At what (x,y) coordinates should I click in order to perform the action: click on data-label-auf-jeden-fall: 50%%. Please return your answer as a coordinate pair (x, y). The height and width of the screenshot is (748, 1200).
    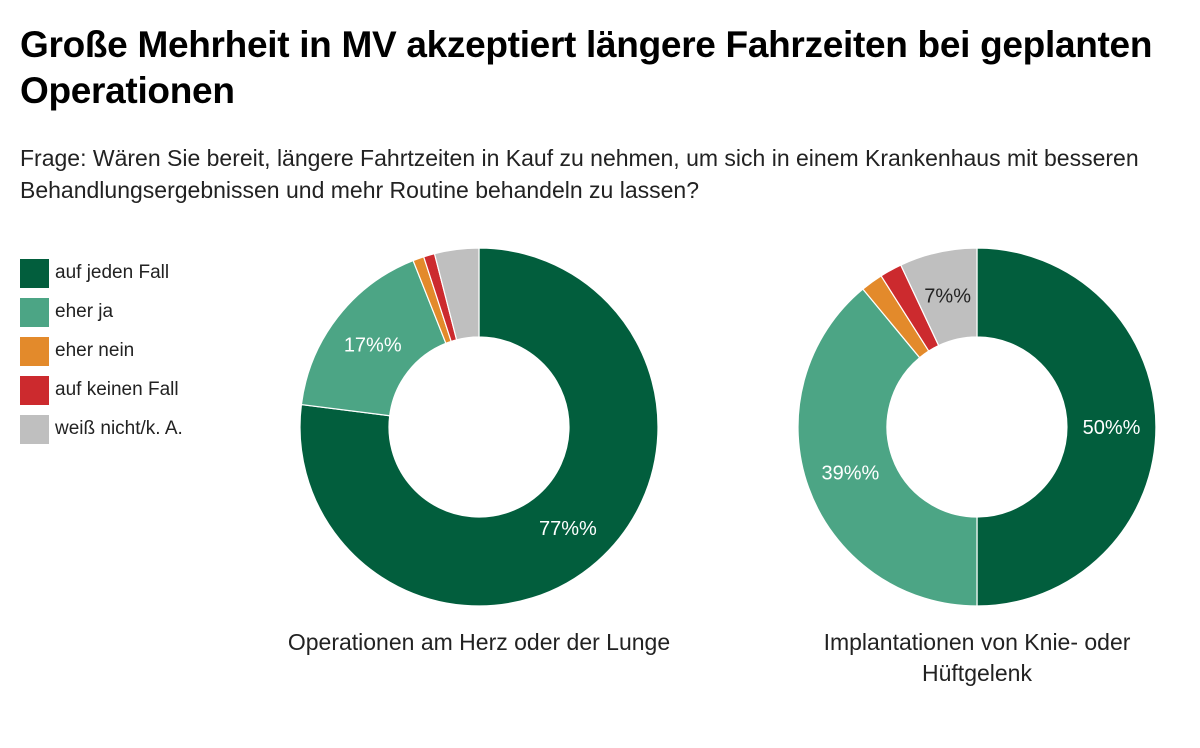
    Looking at the image, I should click on (1112, 428).